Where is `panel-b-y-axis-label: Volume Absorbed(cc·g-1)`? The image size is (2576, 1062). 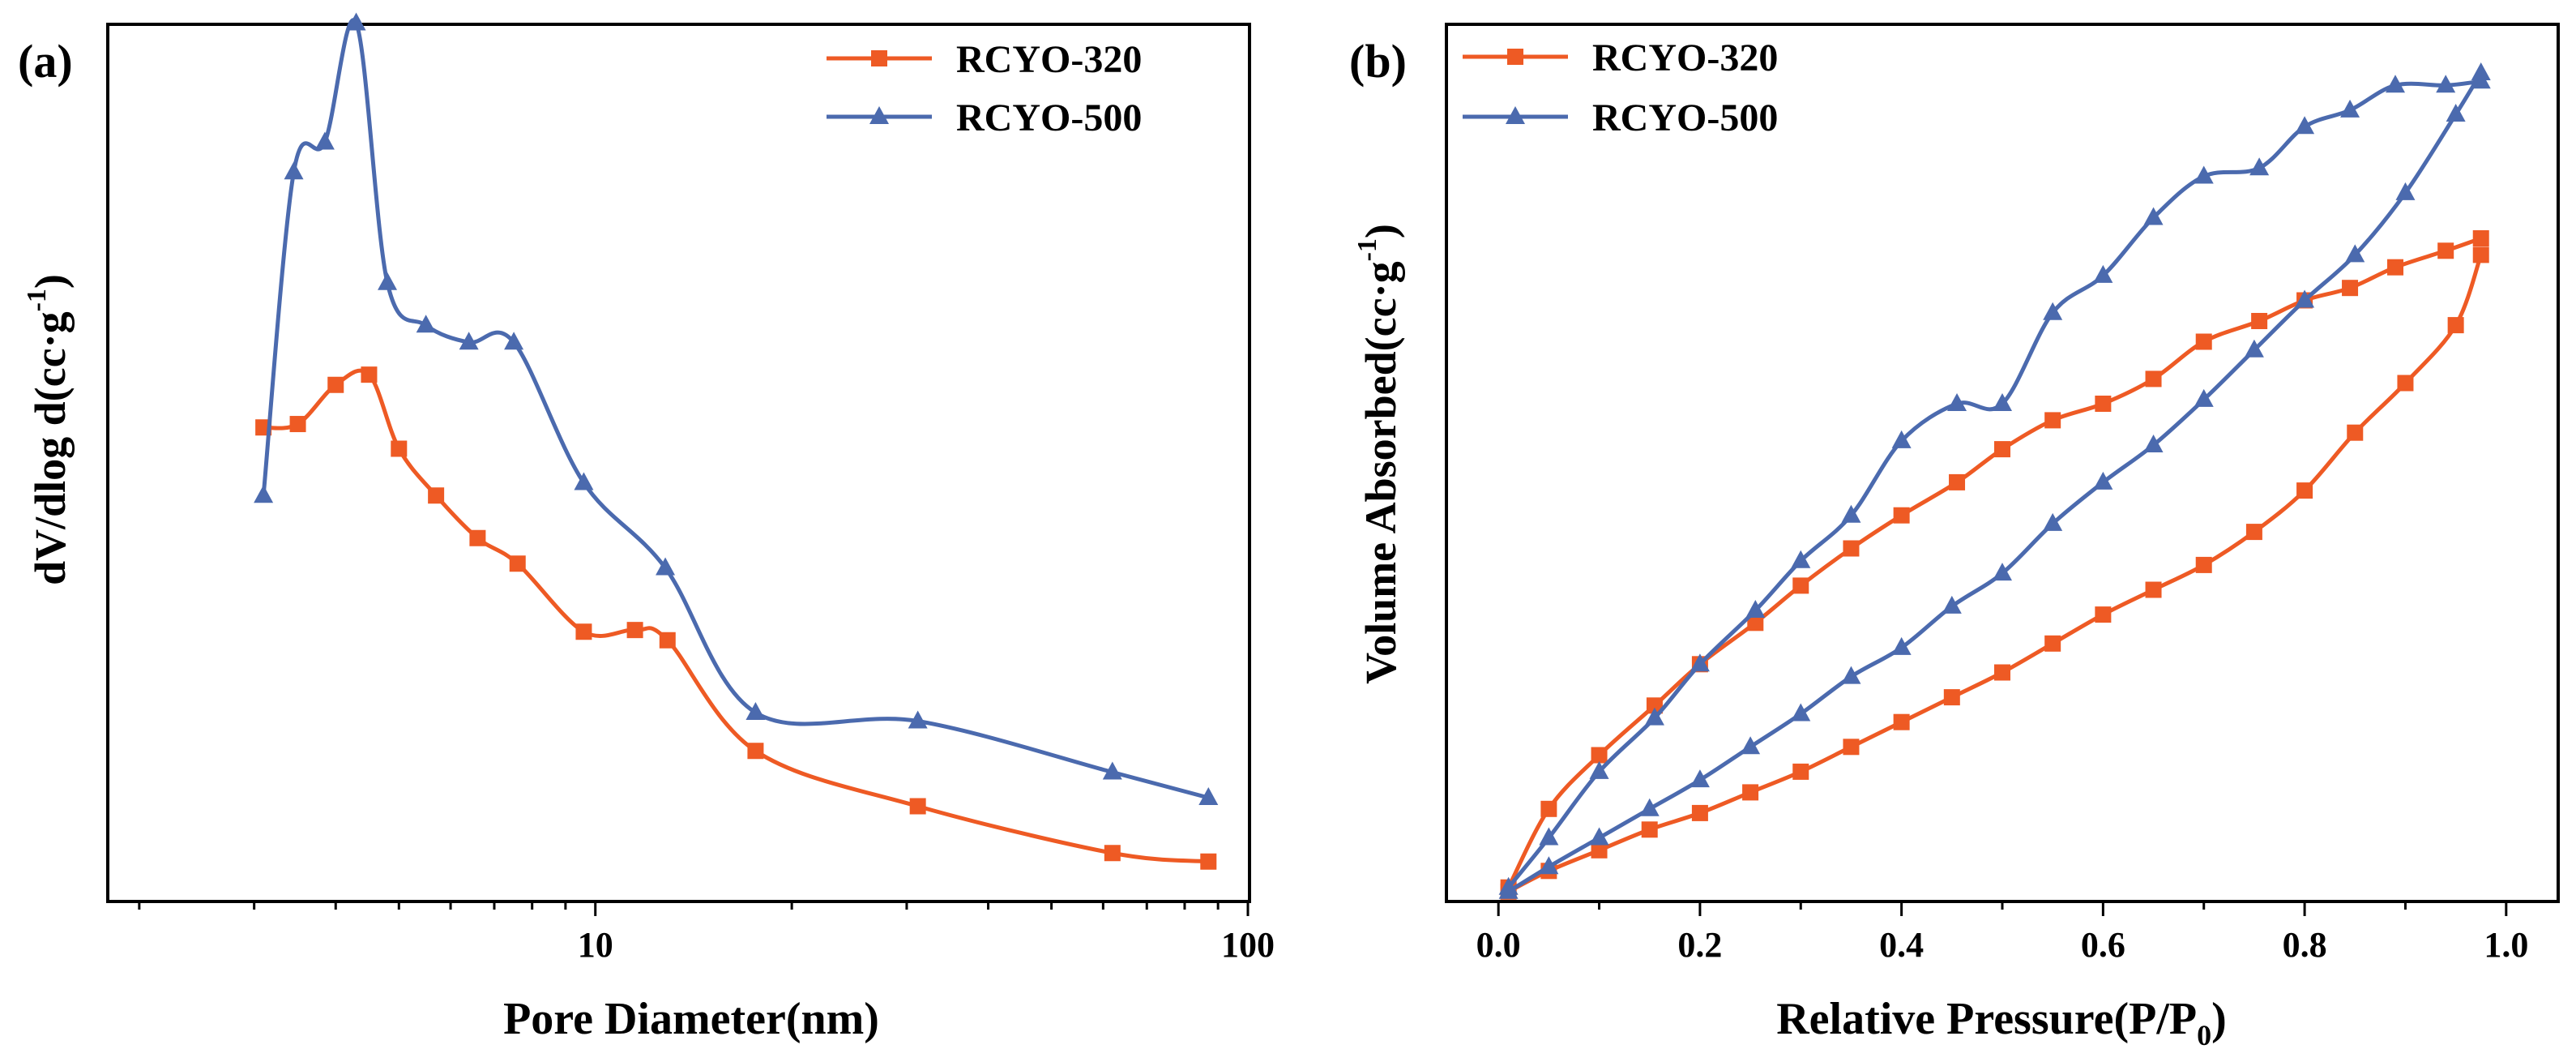
panel-b-y-axis-label: Volume Absorbed(cc·g-1) is located at coordinates (1378, 454).